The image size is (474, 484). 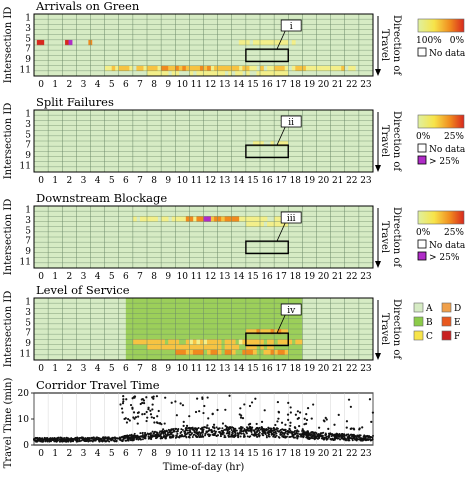 I want to click on x-tick-label: 1, so click(x=55, y=277).